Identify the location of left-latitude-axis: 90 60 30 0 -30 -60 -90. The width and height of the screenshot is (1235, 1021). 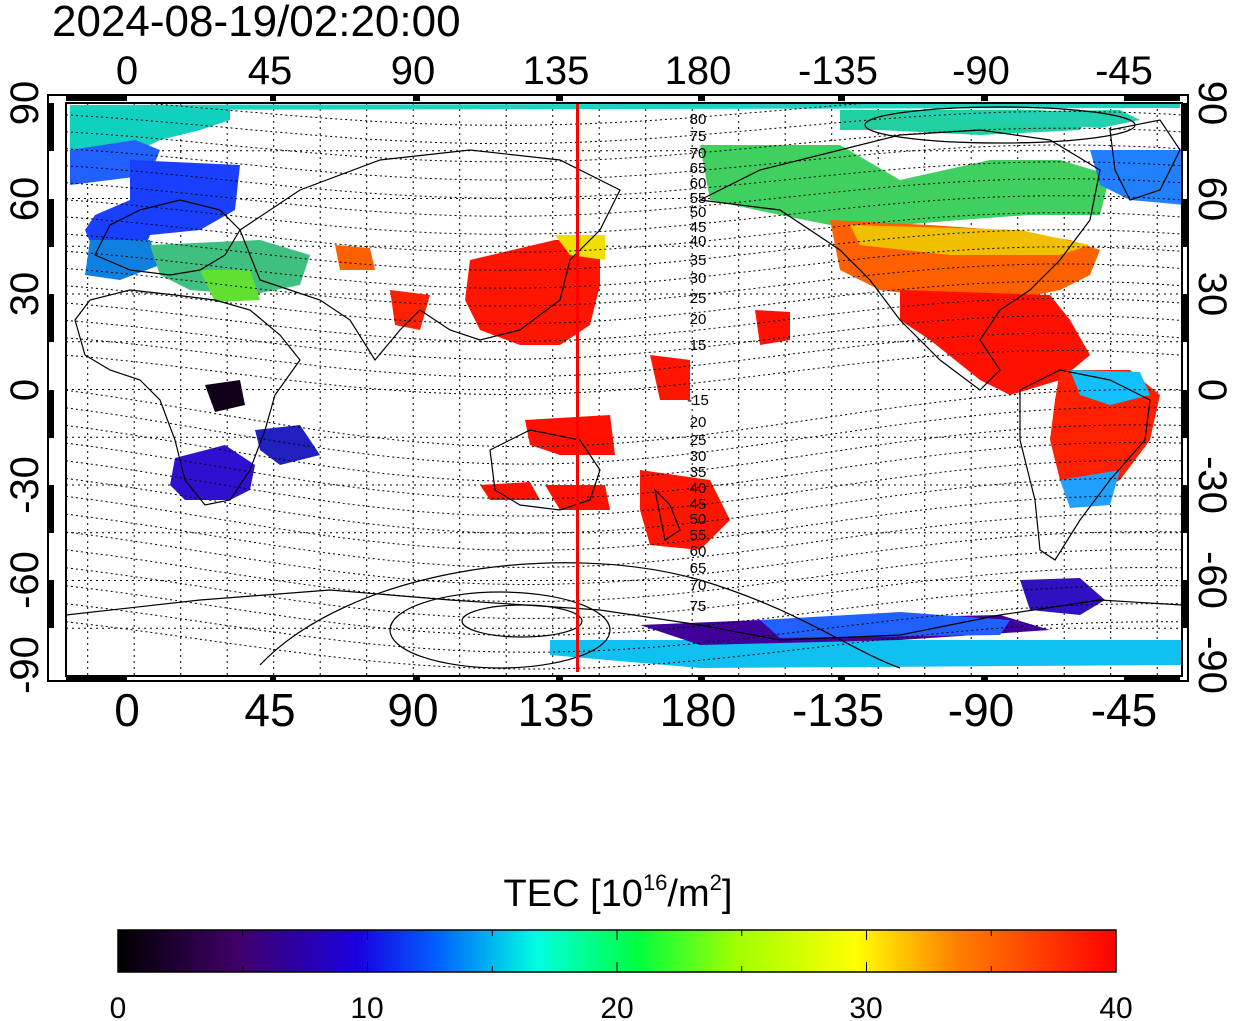
(25, 387).